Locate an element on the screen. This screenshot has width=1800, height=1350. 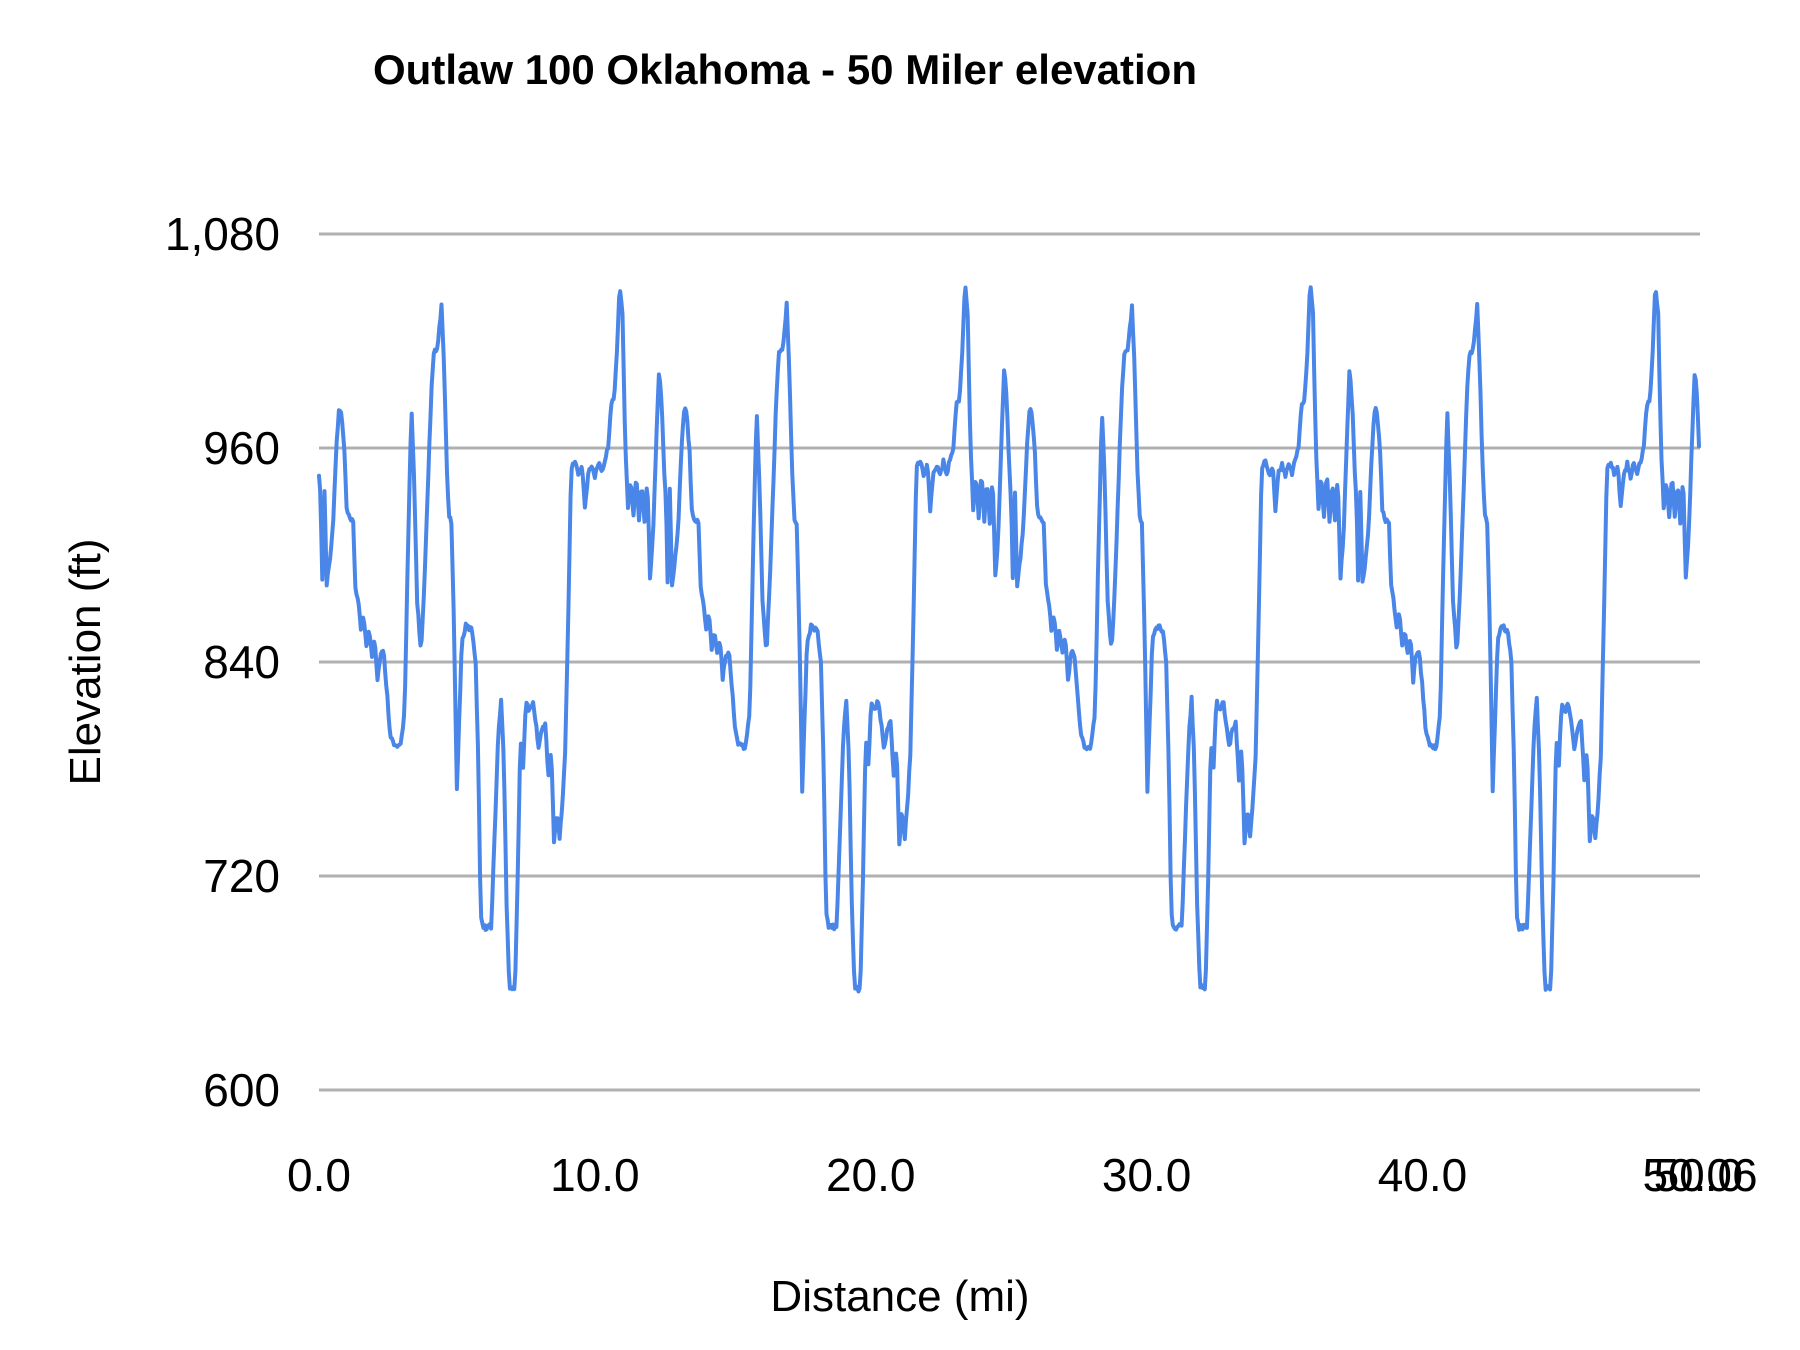
y-tick-label: 840 is located at coordinates (241, 662).